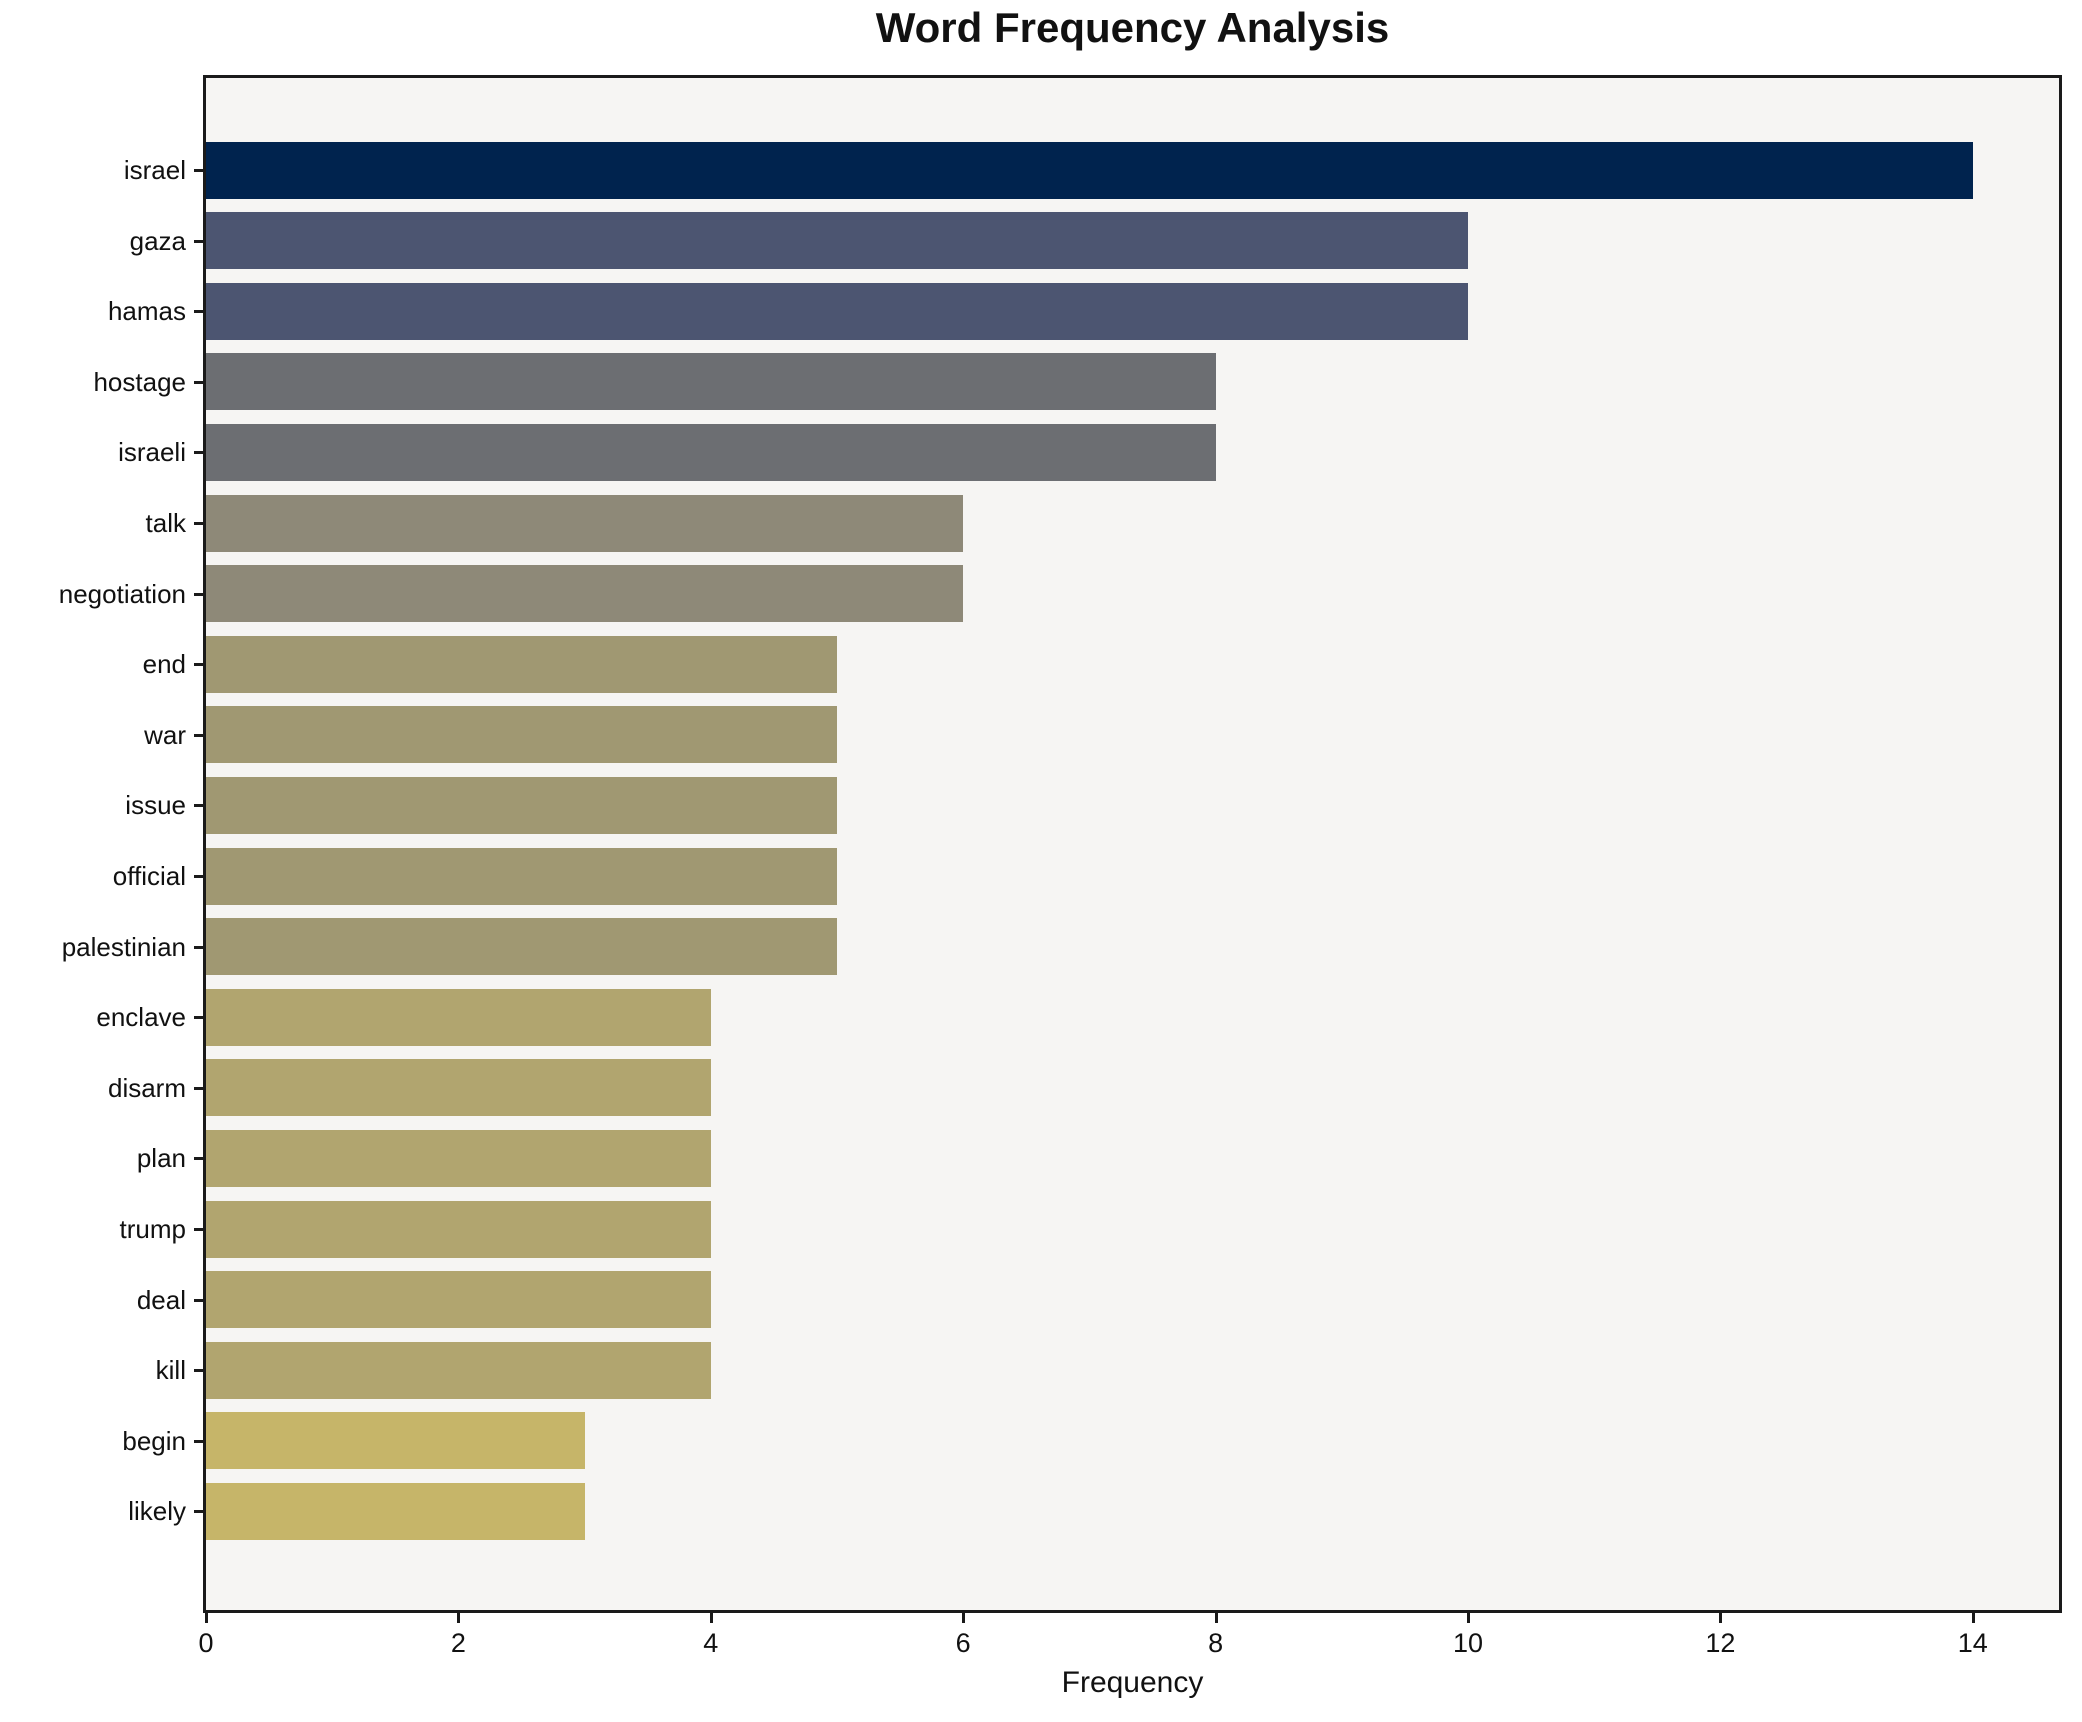 Image resolution: width=2082 pixels, height=1722 pixels. I want to click on bar-enclave, so click(458, 1017).